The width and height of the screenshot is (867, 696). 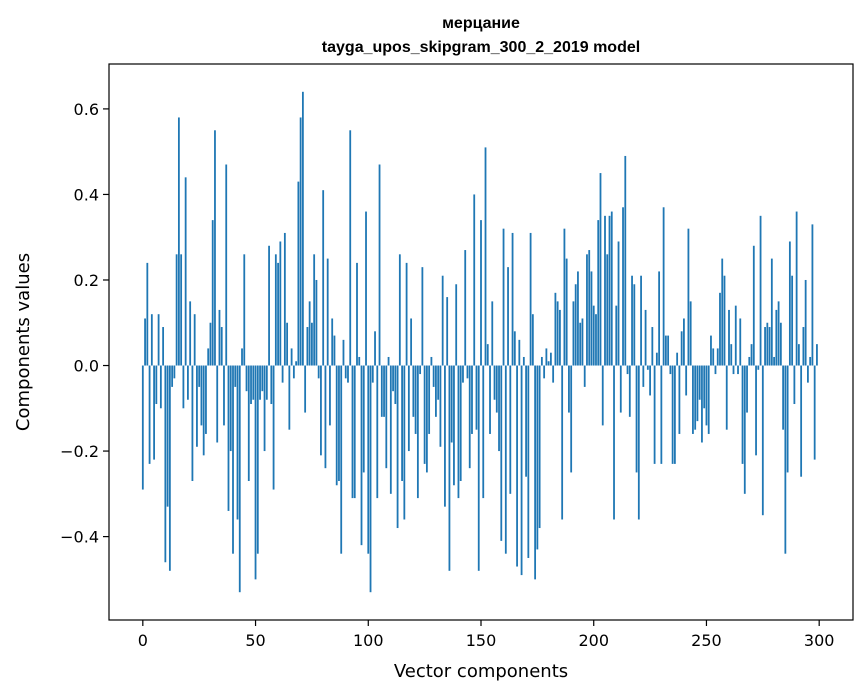 I want to click on x-tick-label: 100, so click(x=368, y=640).